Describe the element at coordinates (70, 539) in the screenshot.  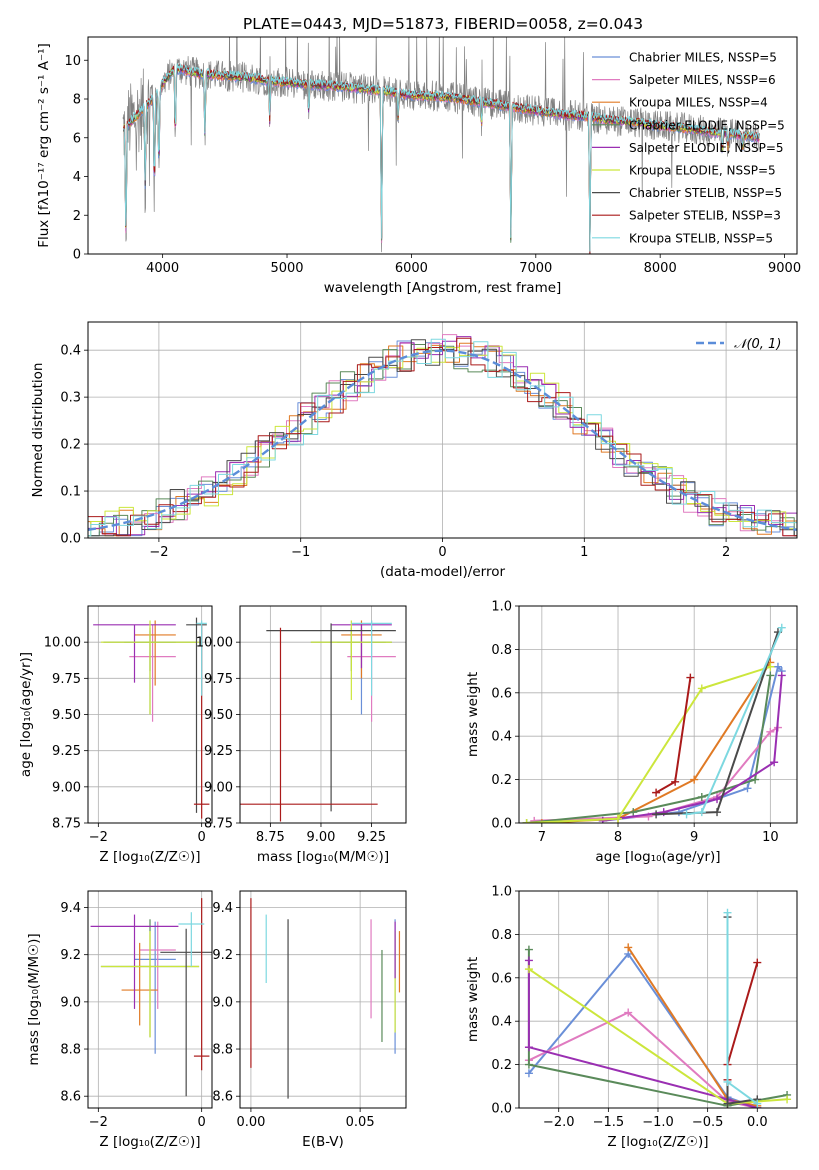
I see `residuals-ytick-label: 0.0` at that location.